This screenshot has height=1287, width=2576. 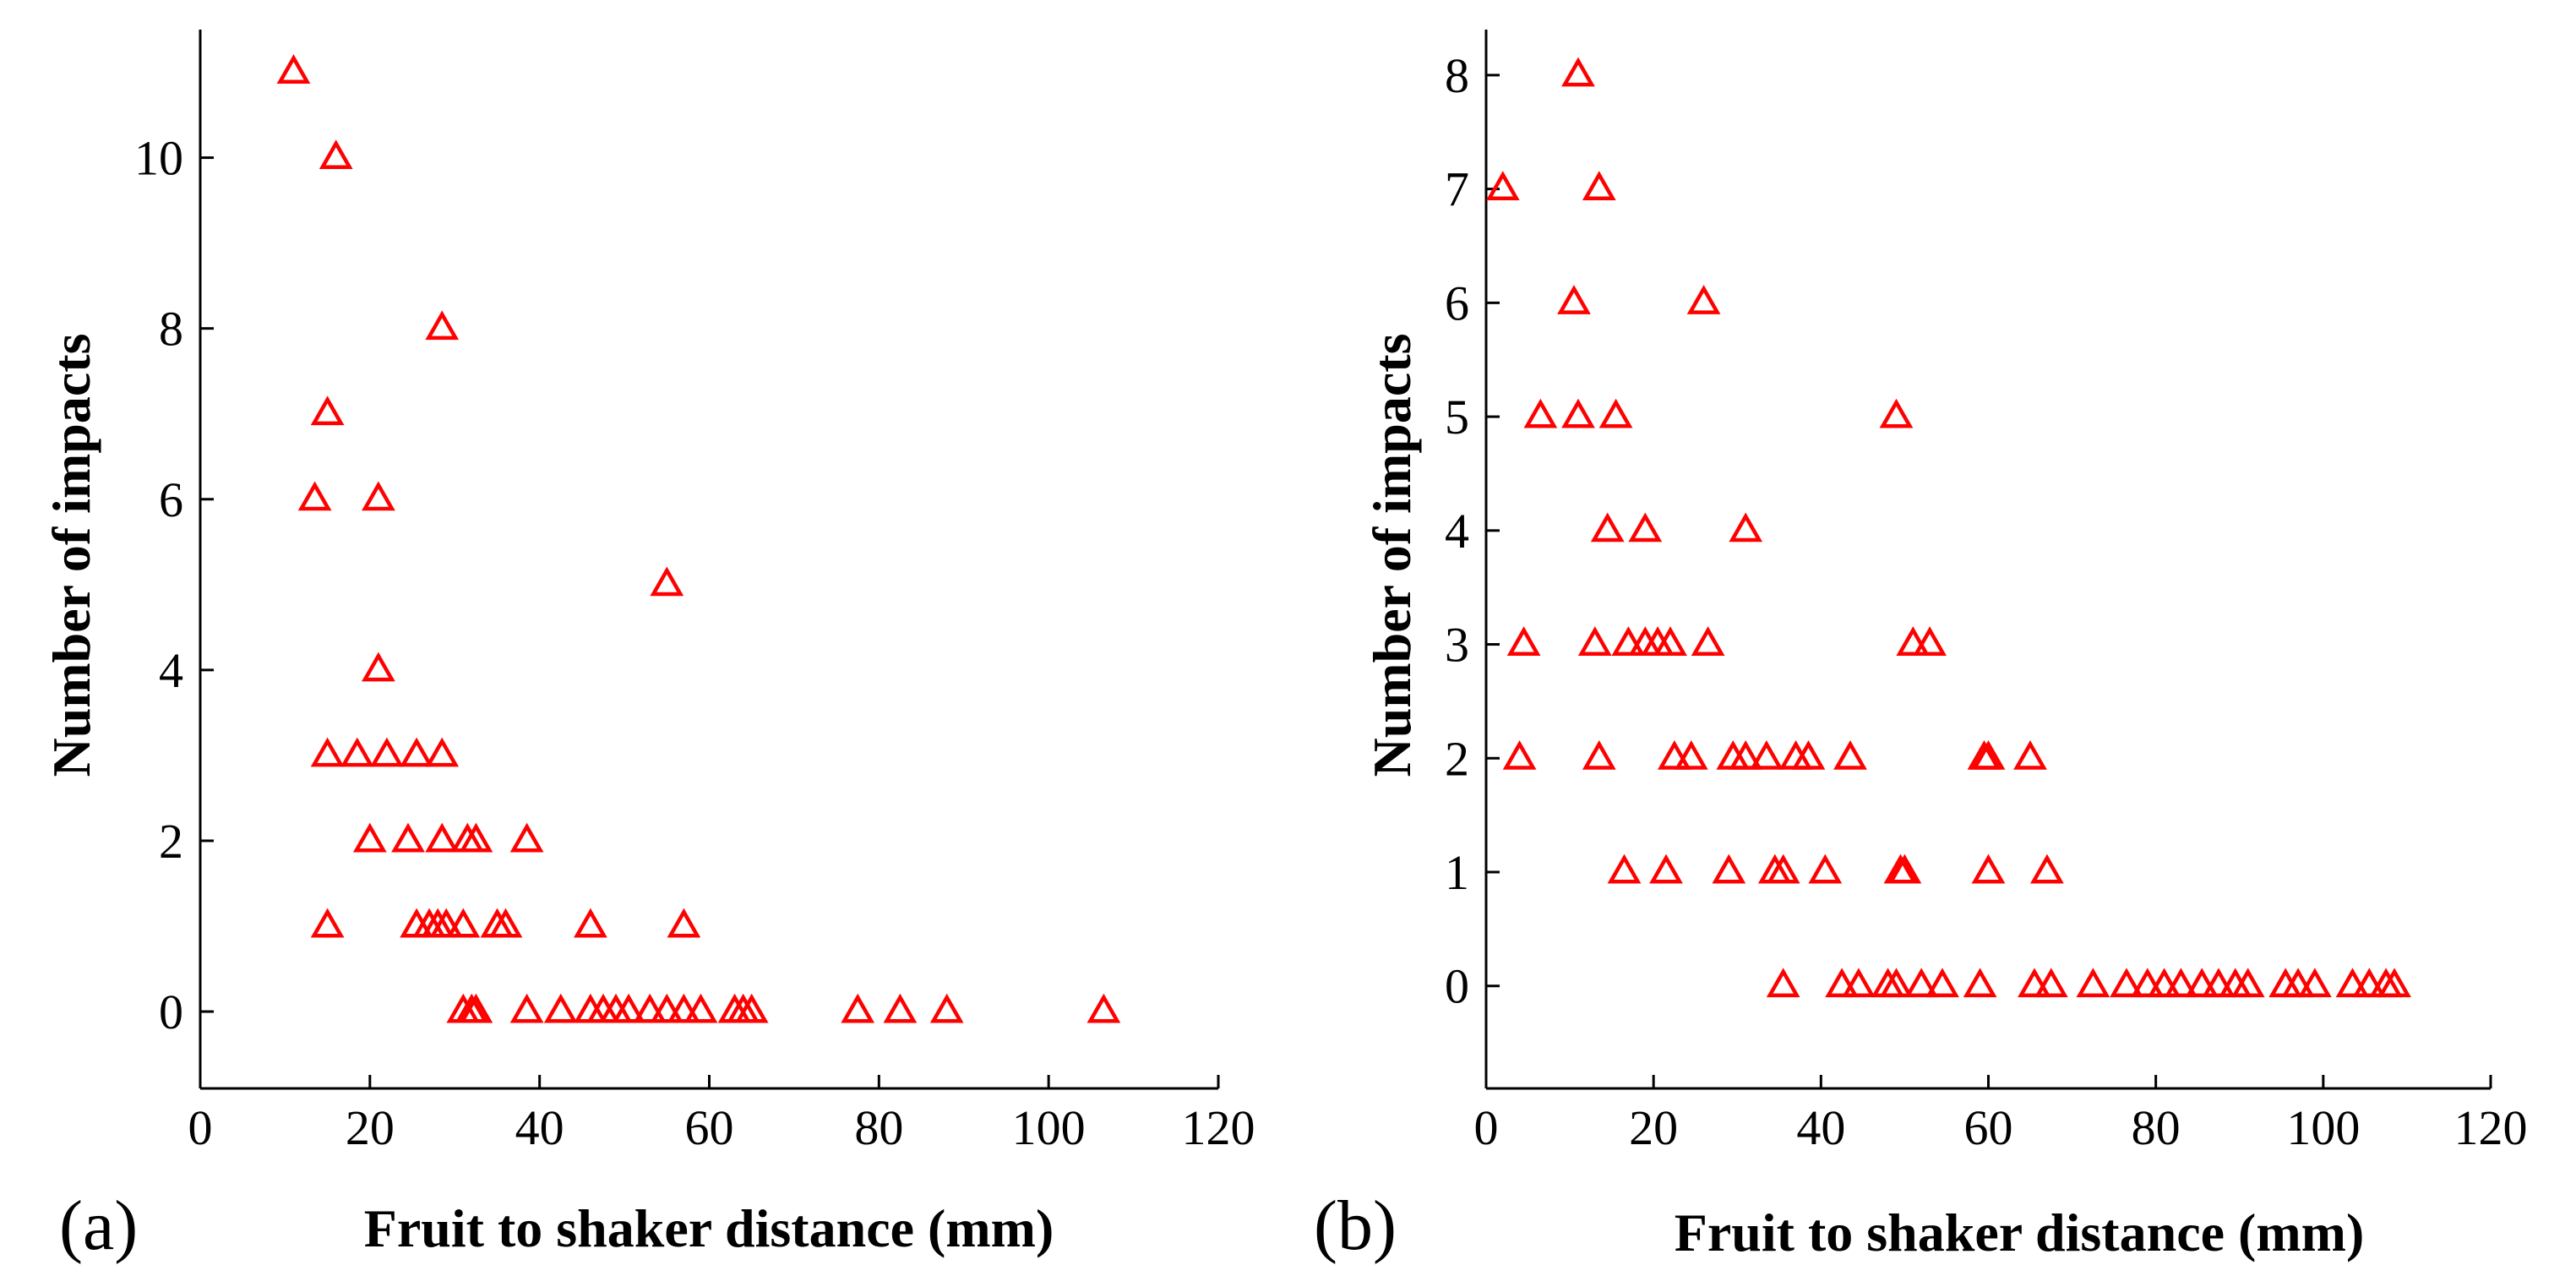 What do you see at coordinates (878, 1127) in the screenshot?
I see `x-tick-label-a: 80` at bounding box center [878, 1127].